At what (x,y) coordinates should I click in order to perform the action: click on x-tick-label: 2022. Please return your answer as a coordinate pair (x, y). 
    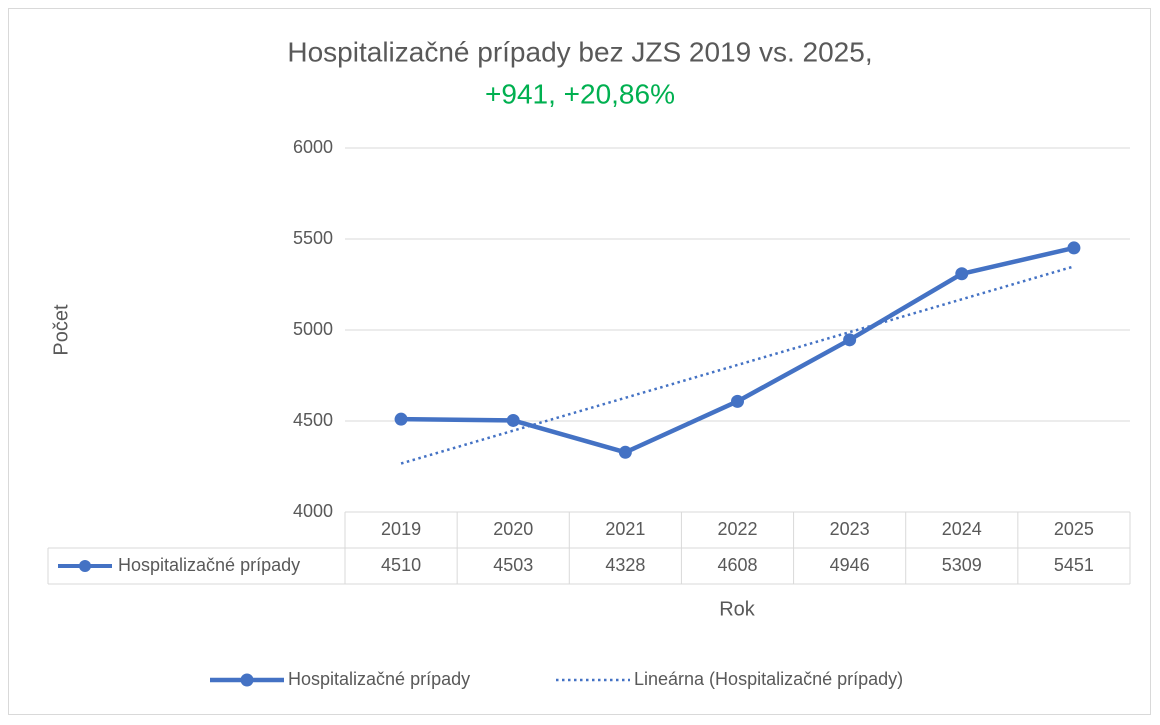
    Looking at the image, I should click on (737, 529).